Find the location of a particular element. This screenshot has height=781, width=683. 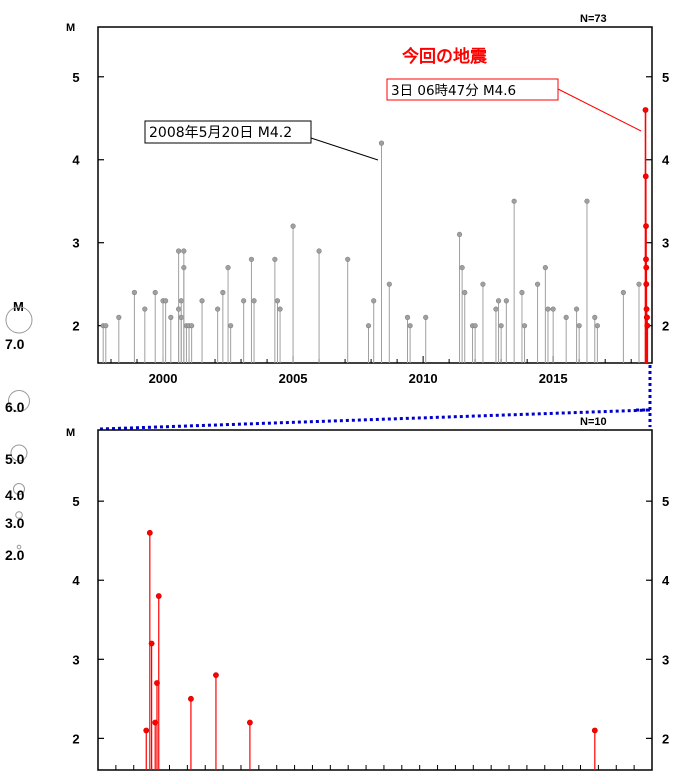

annotation-leader-2008 is located at coordinates (344, 149).